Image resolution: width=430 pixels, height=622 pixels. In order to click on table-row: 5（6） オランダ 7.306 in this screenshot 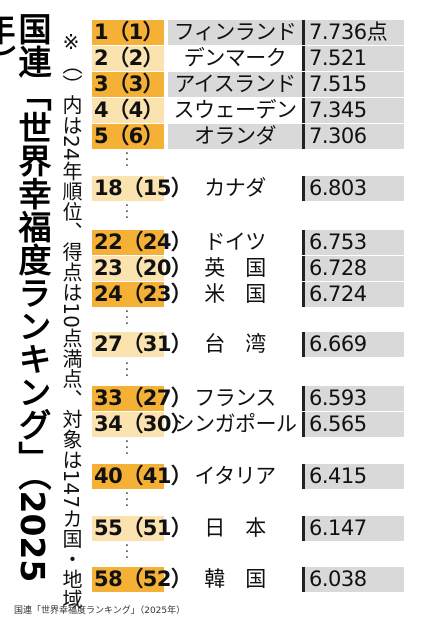, I will do `click(248, 136)`.